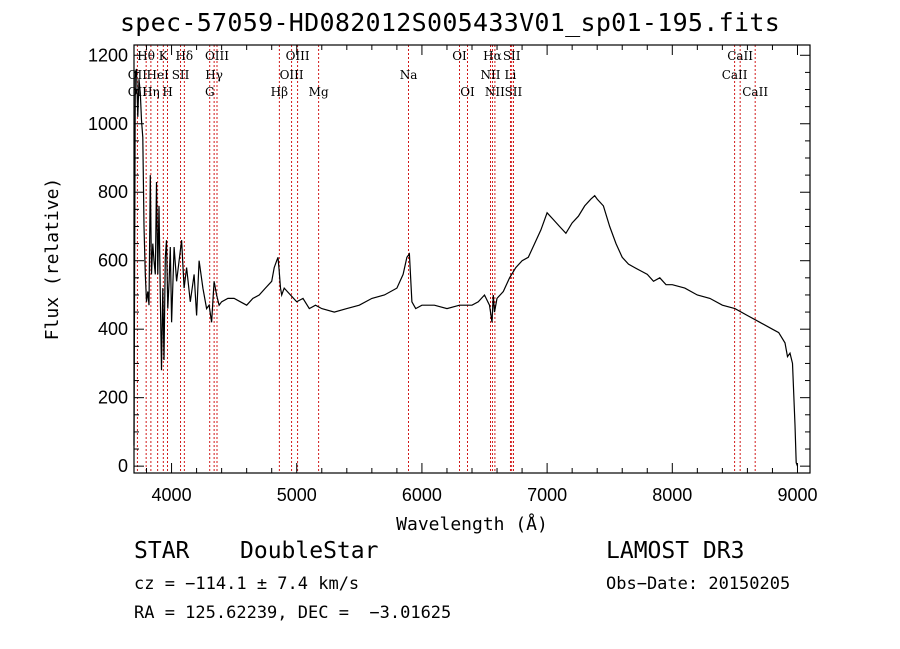 Image resolution: width=900 pixels, height=649 pixels. I want to click on spectral-line-label: Hβ, so click(279, 92).